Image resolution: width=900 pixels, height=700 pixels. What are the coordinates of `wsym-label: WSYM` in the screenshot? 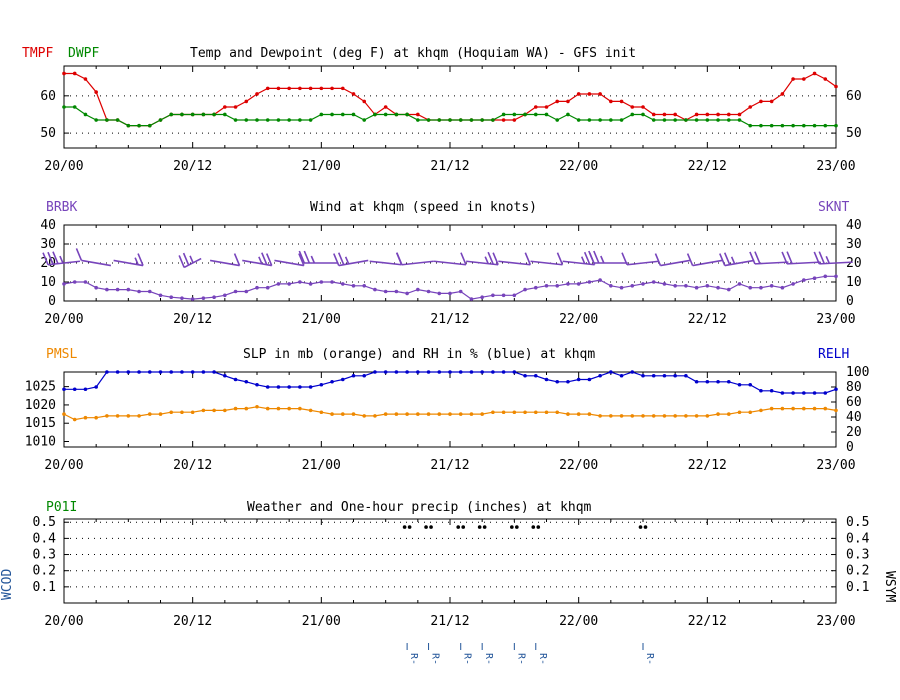 It's located at (889, 586).